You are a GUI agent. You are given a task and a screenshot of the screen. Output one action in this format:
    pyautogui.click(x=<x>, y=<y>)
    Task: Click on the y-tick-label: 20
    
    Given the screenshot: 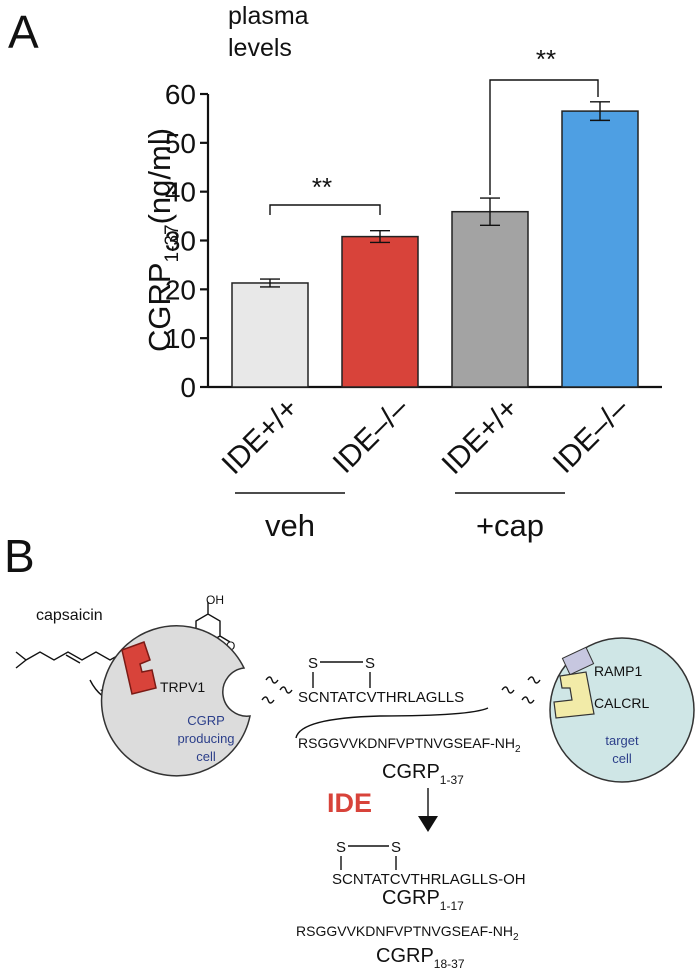 What is the action you would take?
    pyautogui.click(x=180, y=289)
    